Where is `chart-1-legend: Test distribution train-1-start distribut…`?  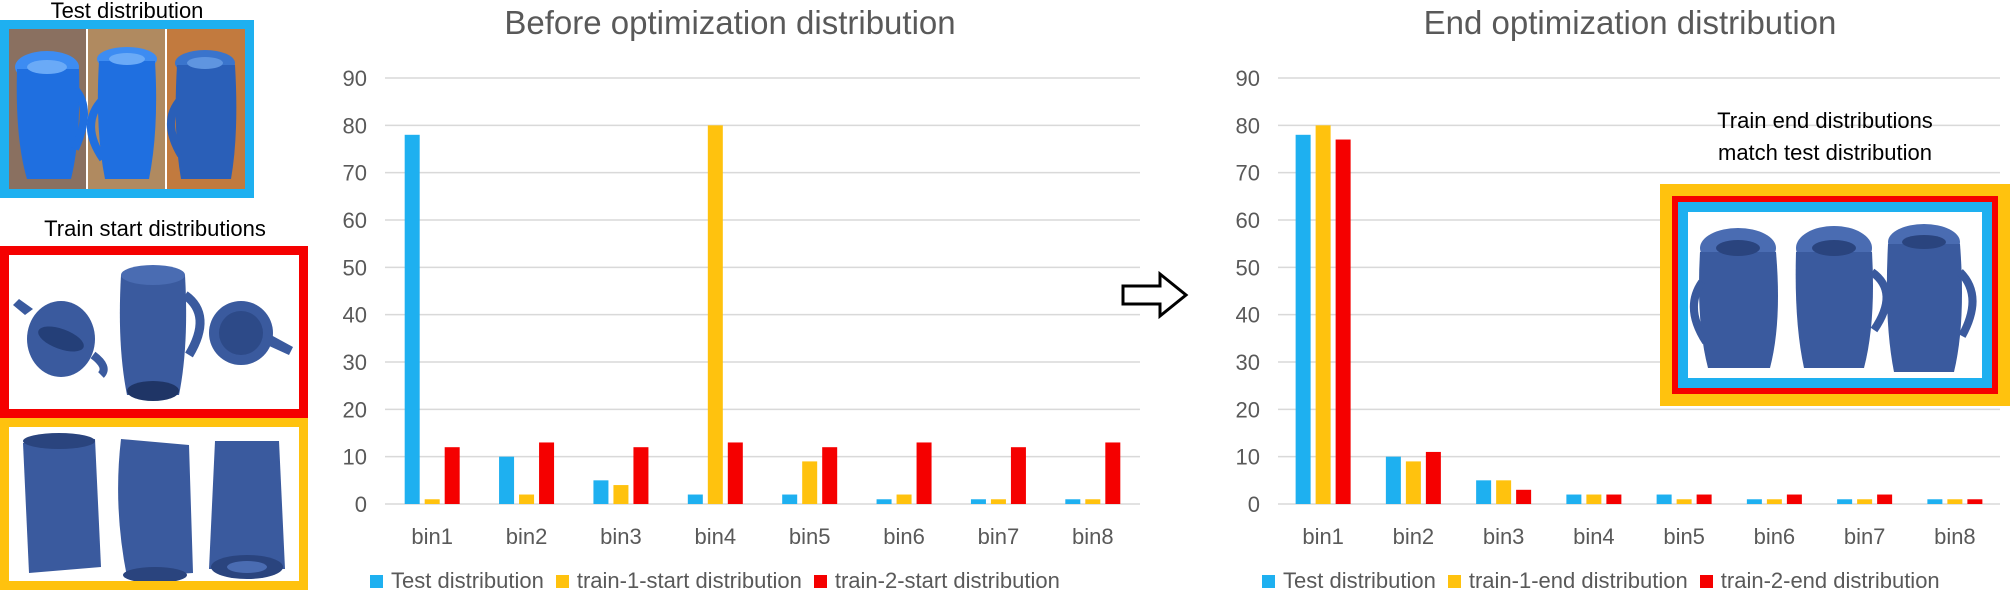 chart-1-legend: Test distribution train-1-start distribut… is located at coordinates (721, 581).